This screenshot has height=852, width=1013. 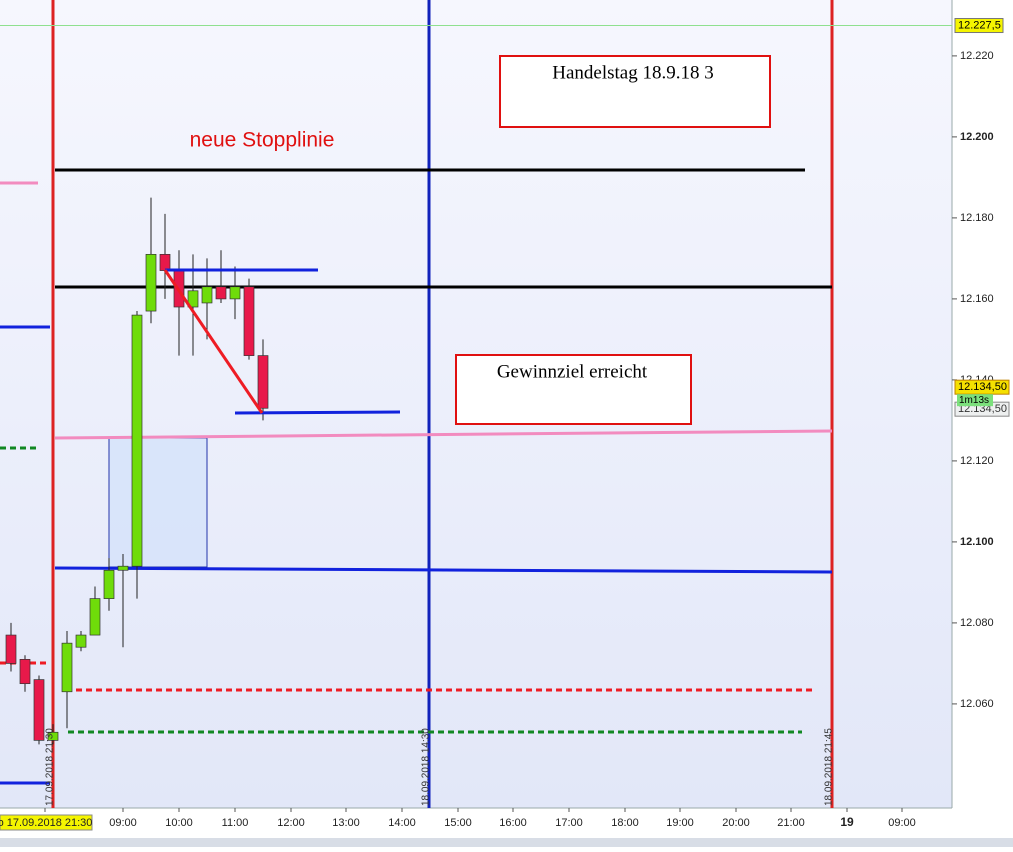 I want to click on price-tag-label: 12.134,50, so click(x=982, y=387).